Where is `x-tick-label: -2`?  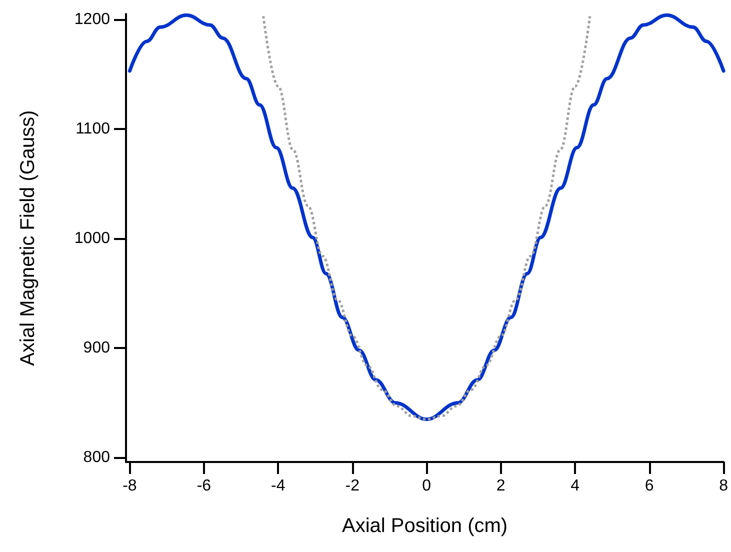
x-tick-label: -2 is located at coordinates (352, 486).